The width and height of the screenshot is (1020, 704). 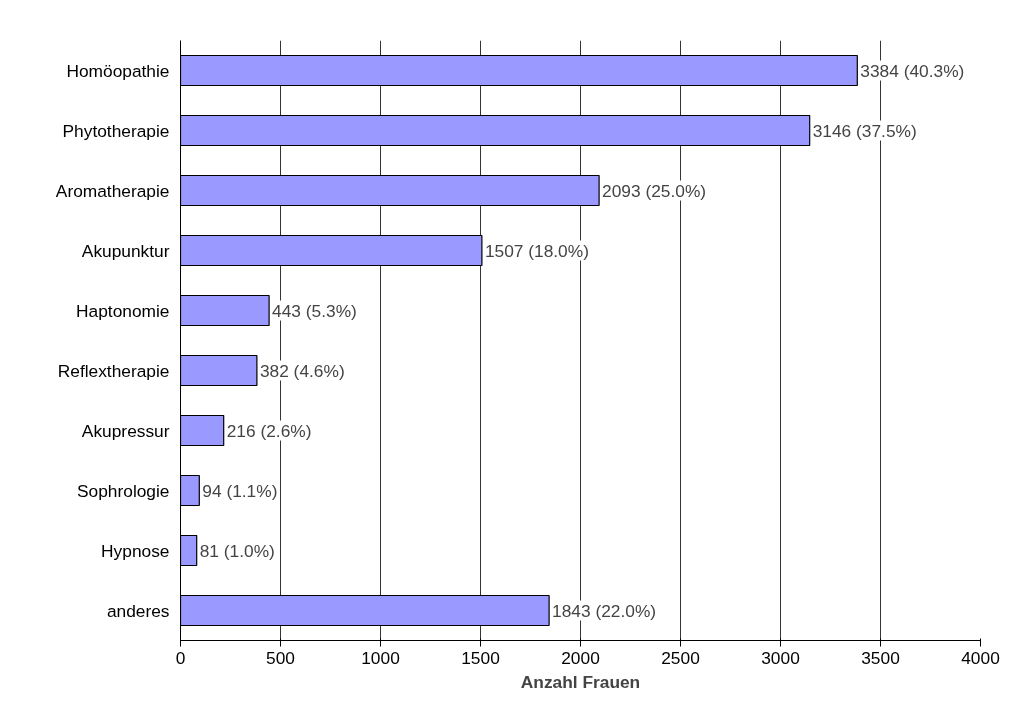 What do you see at coordinates (536, 250) in the screenshot?
I see `data-label: 1507 (18.0%)` at bounding box center [536, 250].